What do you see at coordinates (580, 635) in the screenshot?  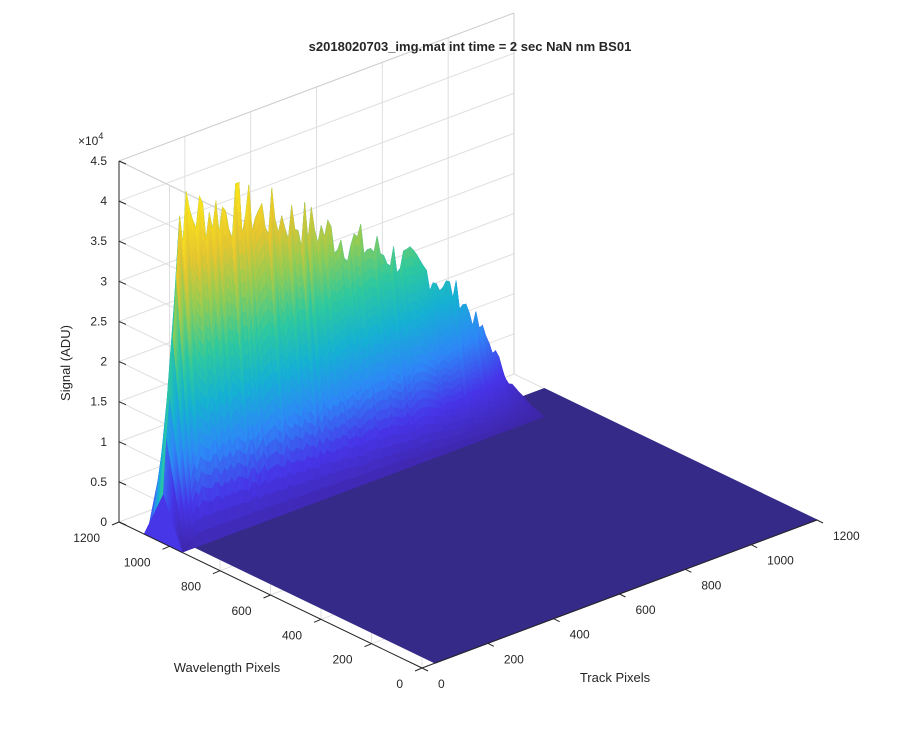 I see `x-tick-label: 400` at bounding box center [580, 635].